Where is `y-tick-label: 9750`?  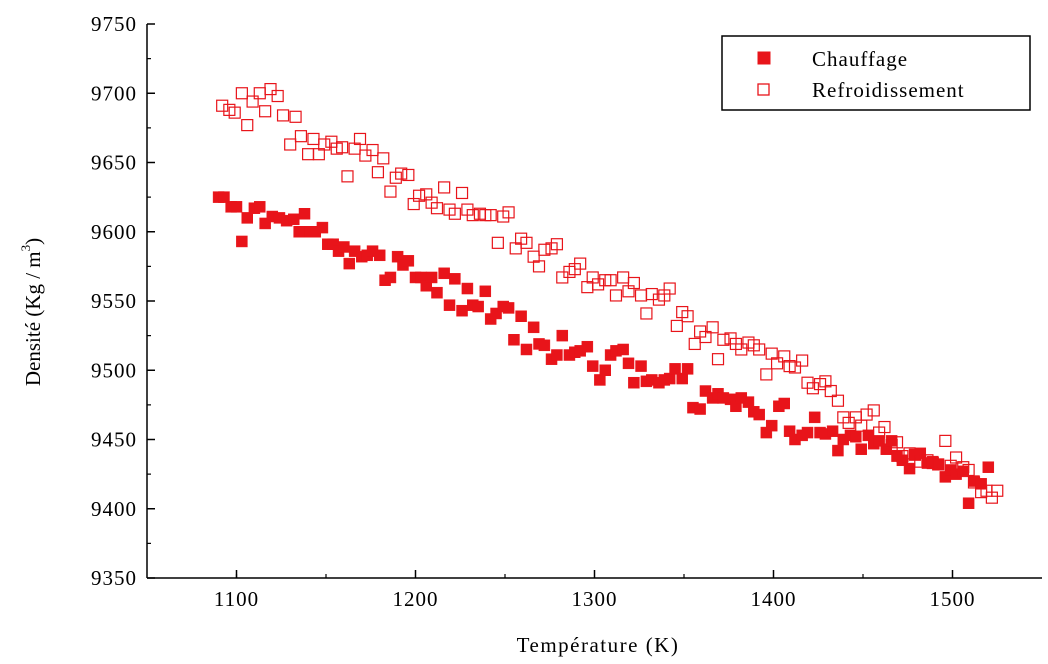
y-tick-label: 9750 is located at coordinates (114, 24).